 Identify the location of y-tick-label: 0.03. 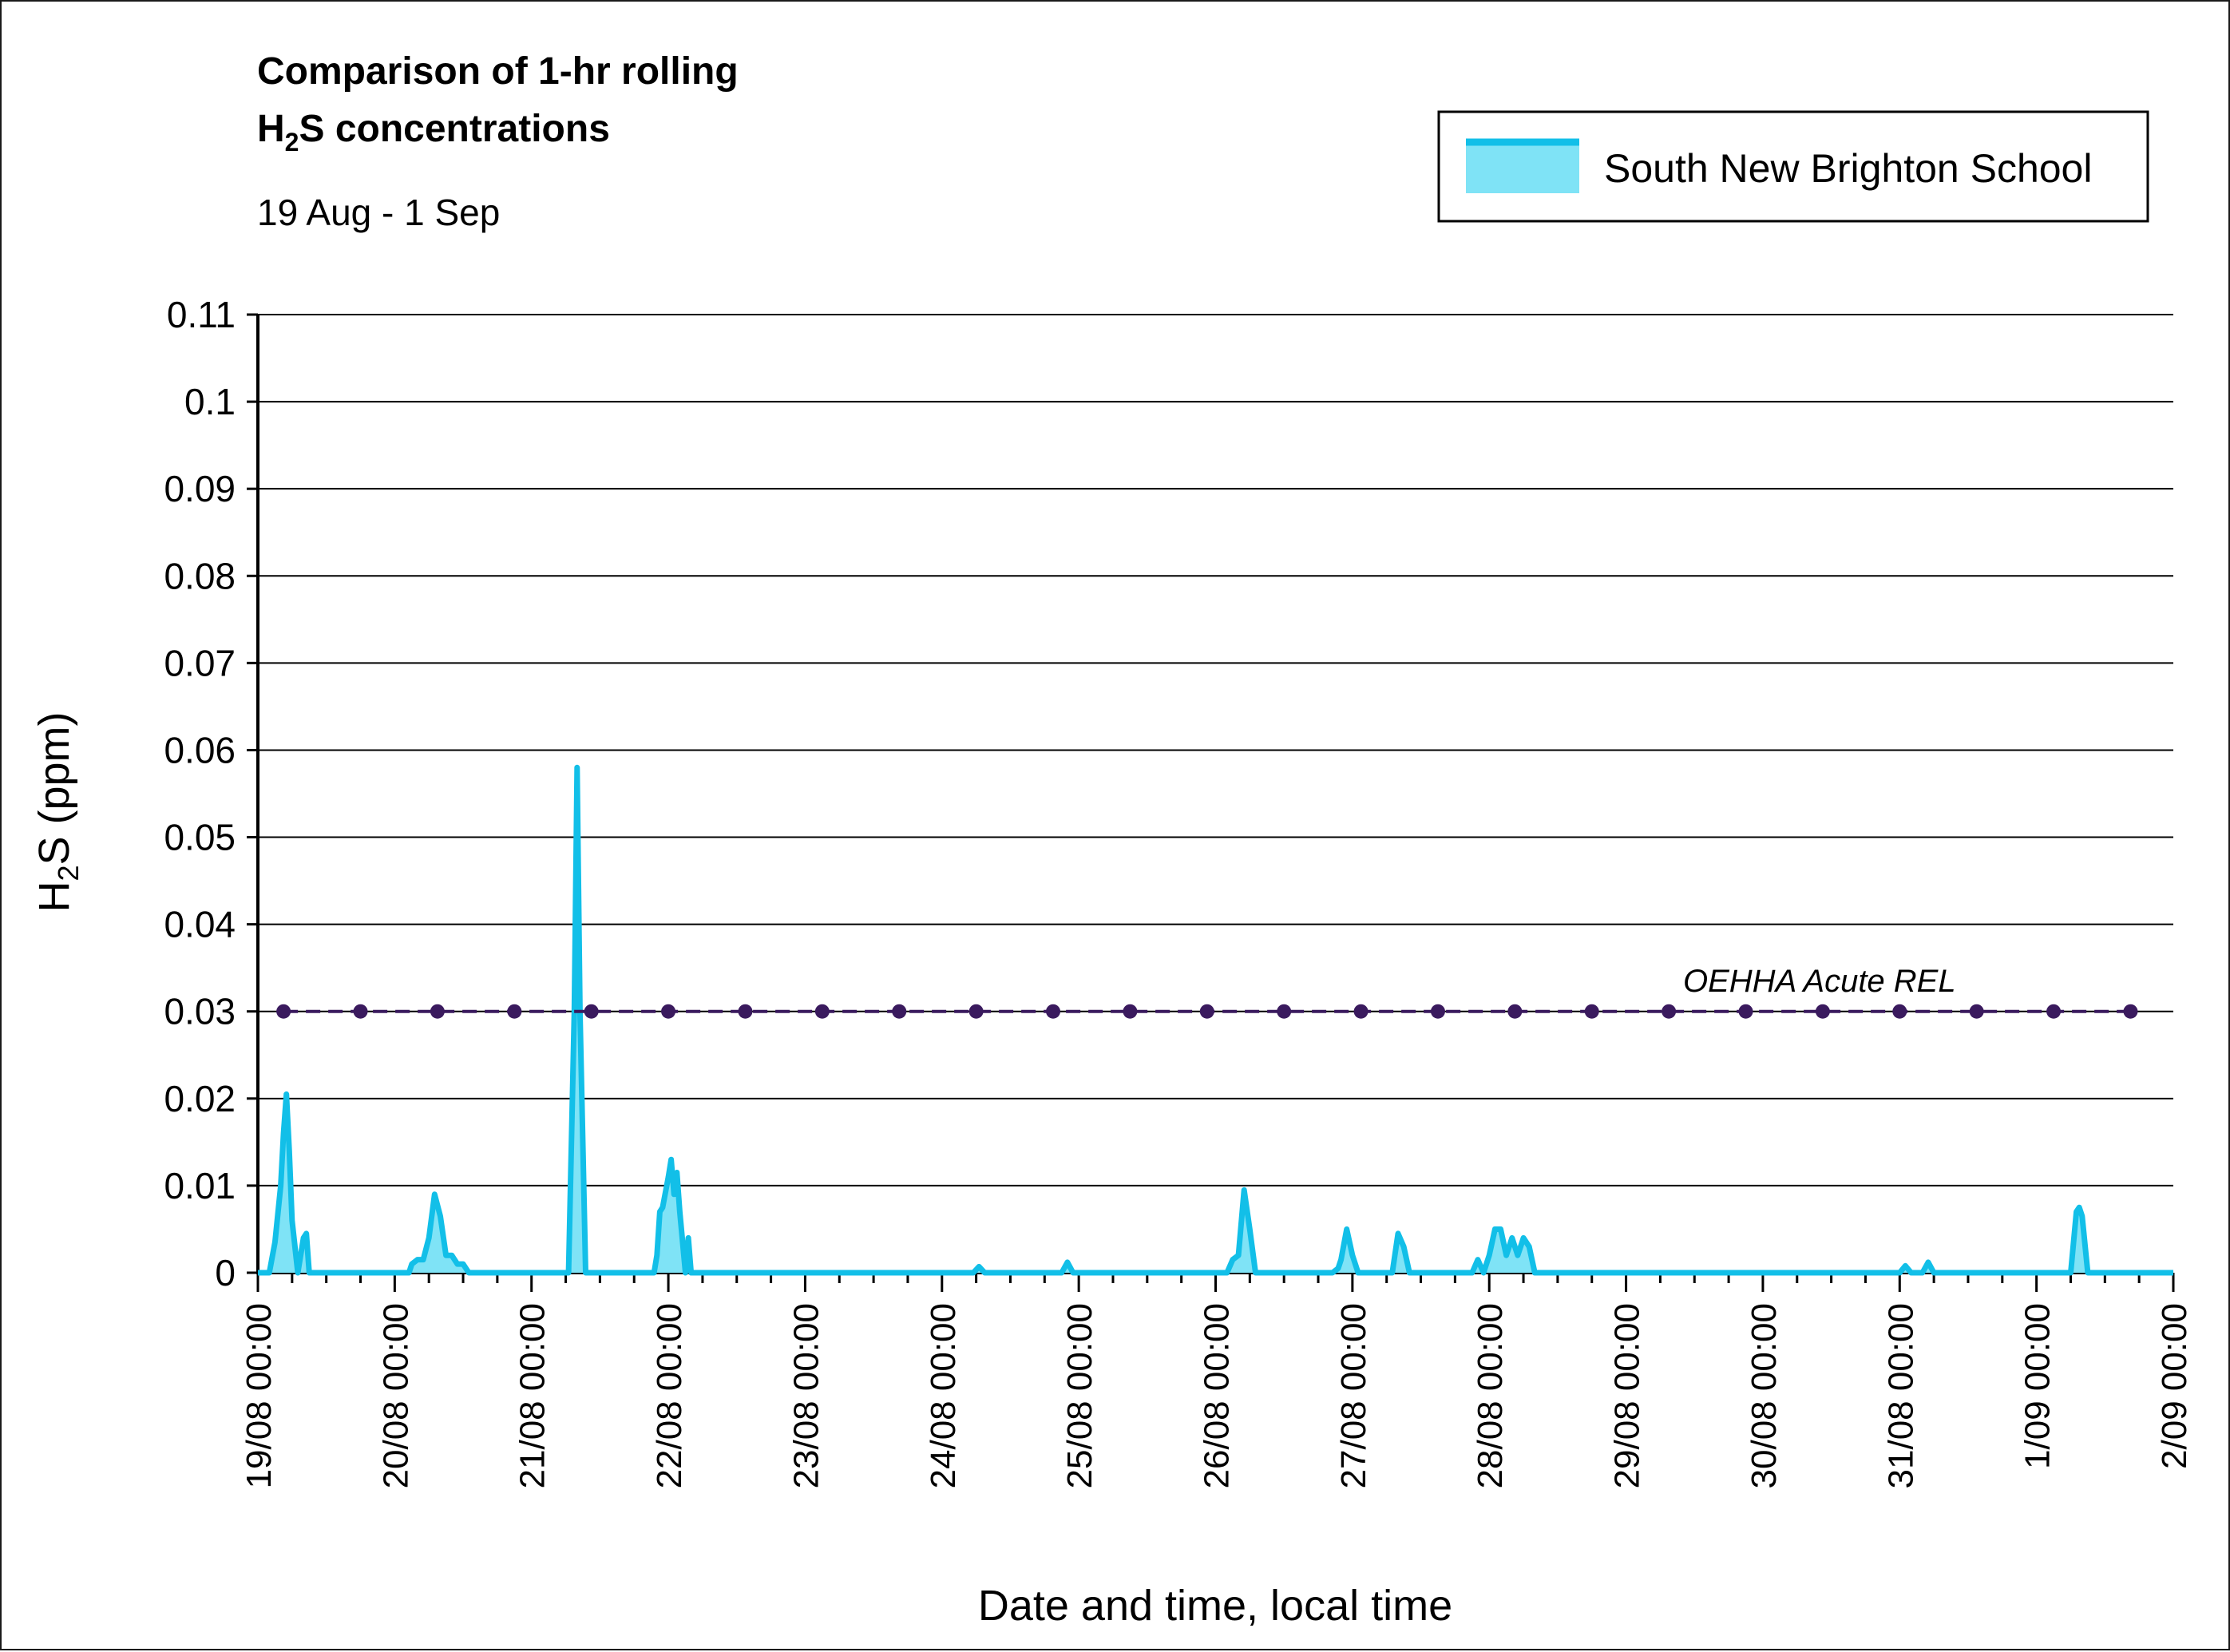
(200, 1012).